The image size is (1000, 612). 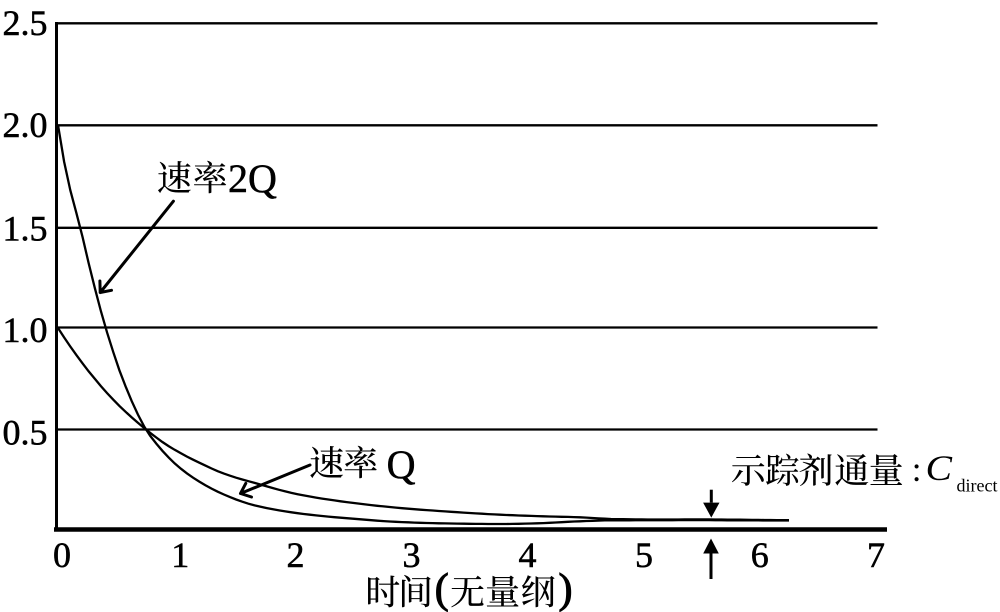 I want to click on svg-text: 7, so click(x=876, y=555).